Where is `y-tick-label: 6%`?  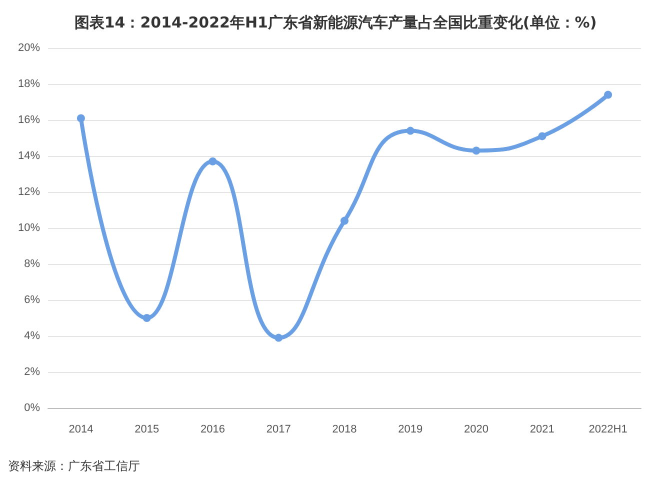
y-tick-label: 6% is located at coordinates (32, 300).